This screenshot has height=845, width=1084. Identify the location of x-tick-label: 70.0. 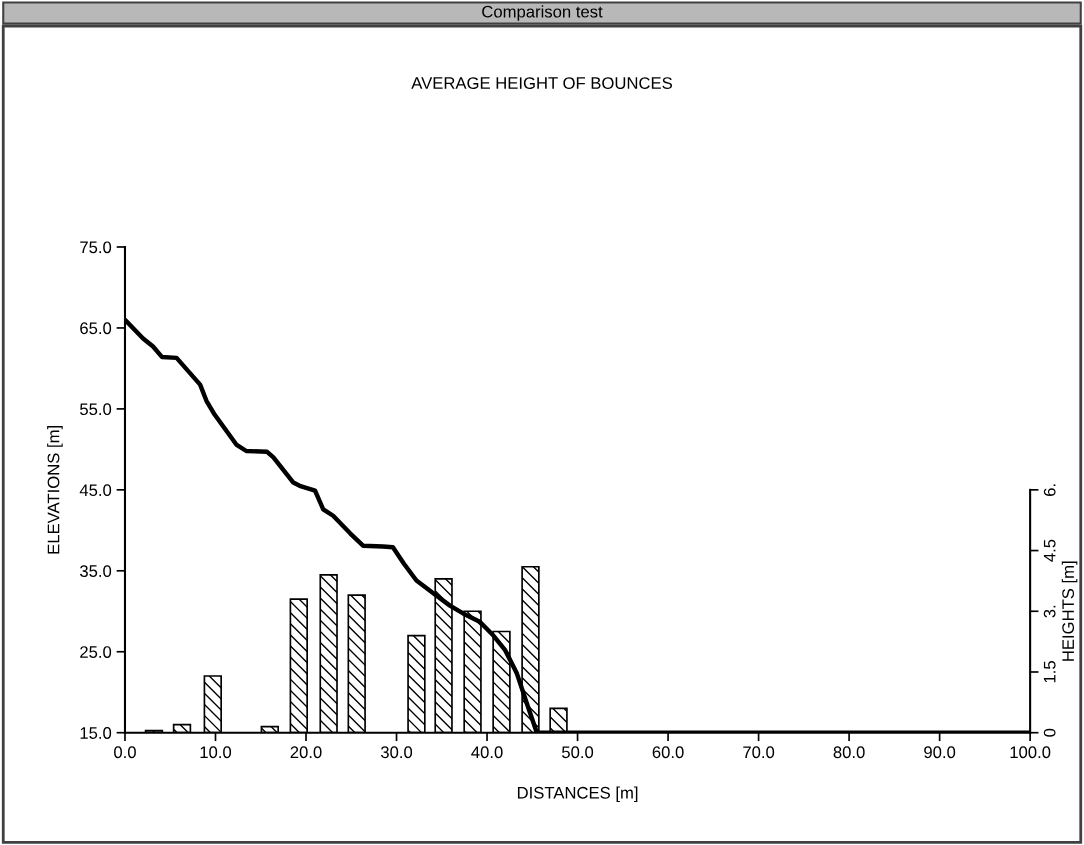
(759, 752).